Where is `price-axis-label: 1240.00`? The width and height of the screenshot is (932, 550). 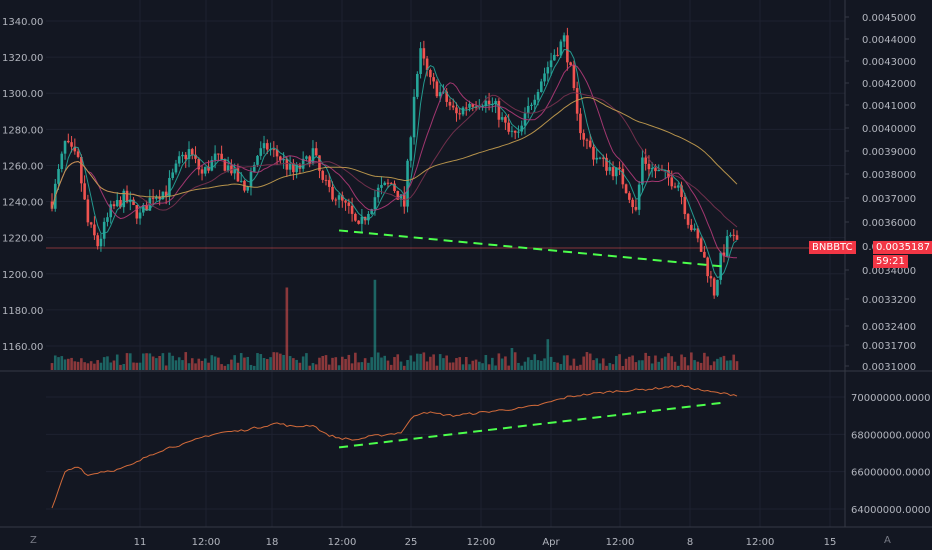 price-axis-label: 1240.00 is located at coordinates (22, 203).